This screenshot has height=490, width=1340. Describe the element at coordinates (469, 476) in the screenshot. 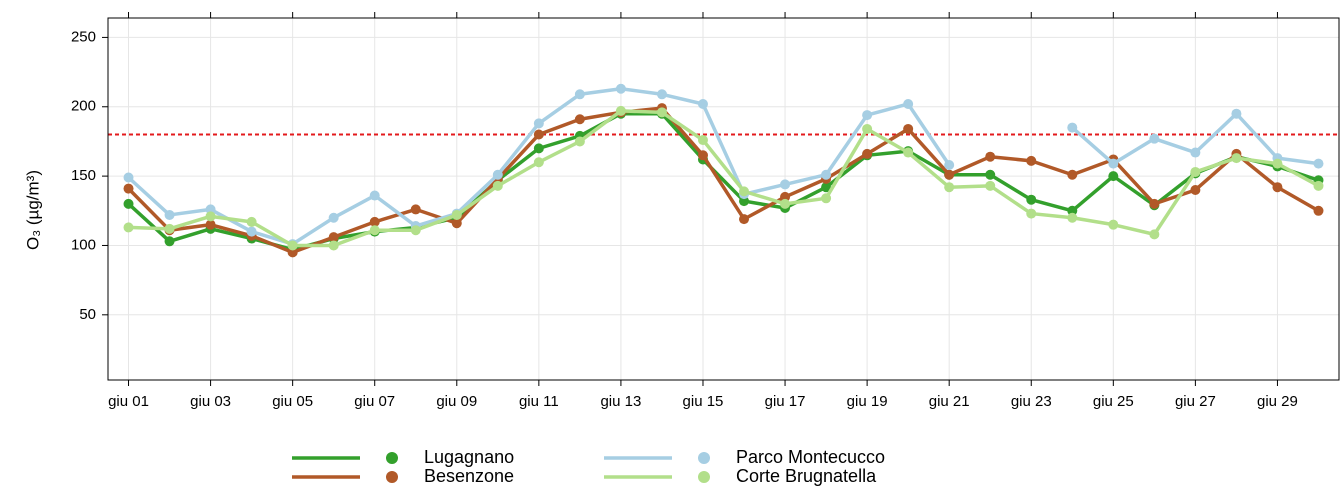

I see `legend-label: Besenzone` at that location.